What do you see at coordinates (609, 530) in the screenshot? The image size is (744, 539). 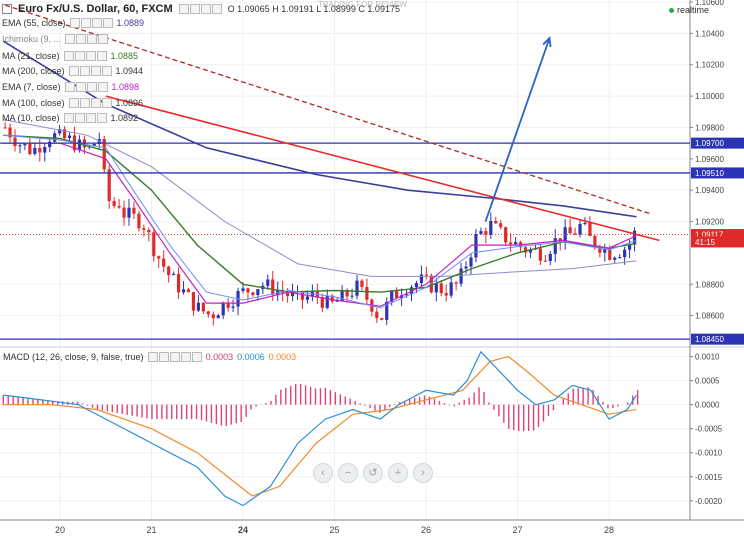 I see `time-tick-label: 28` at bounding box center [609, 530].